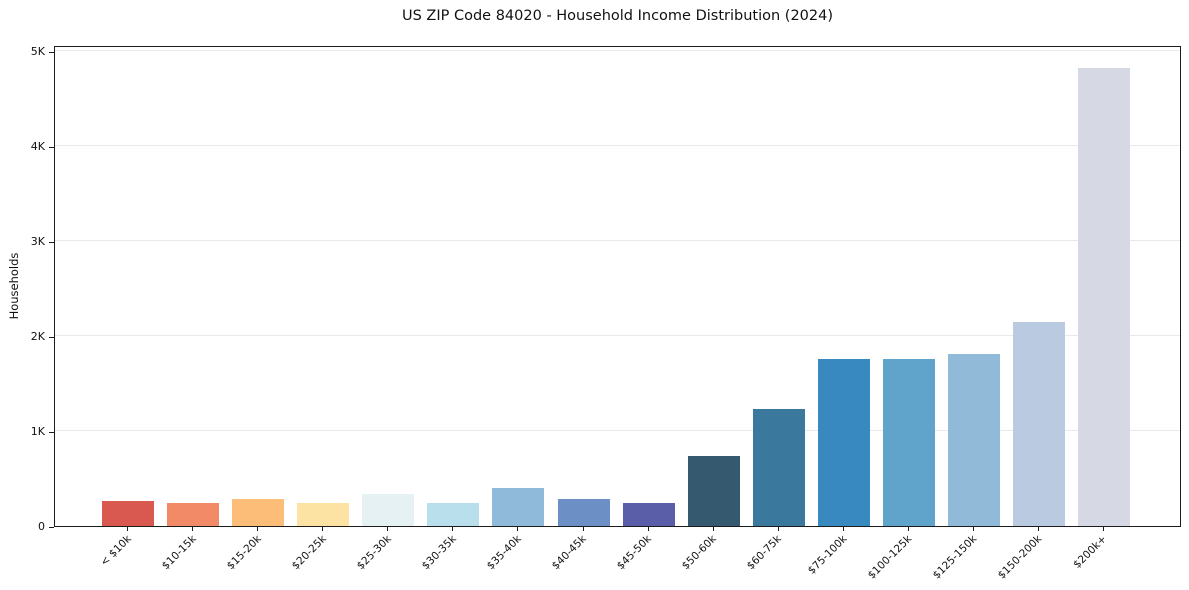  I want to click on bar-$45-50k, so click(648, 514).